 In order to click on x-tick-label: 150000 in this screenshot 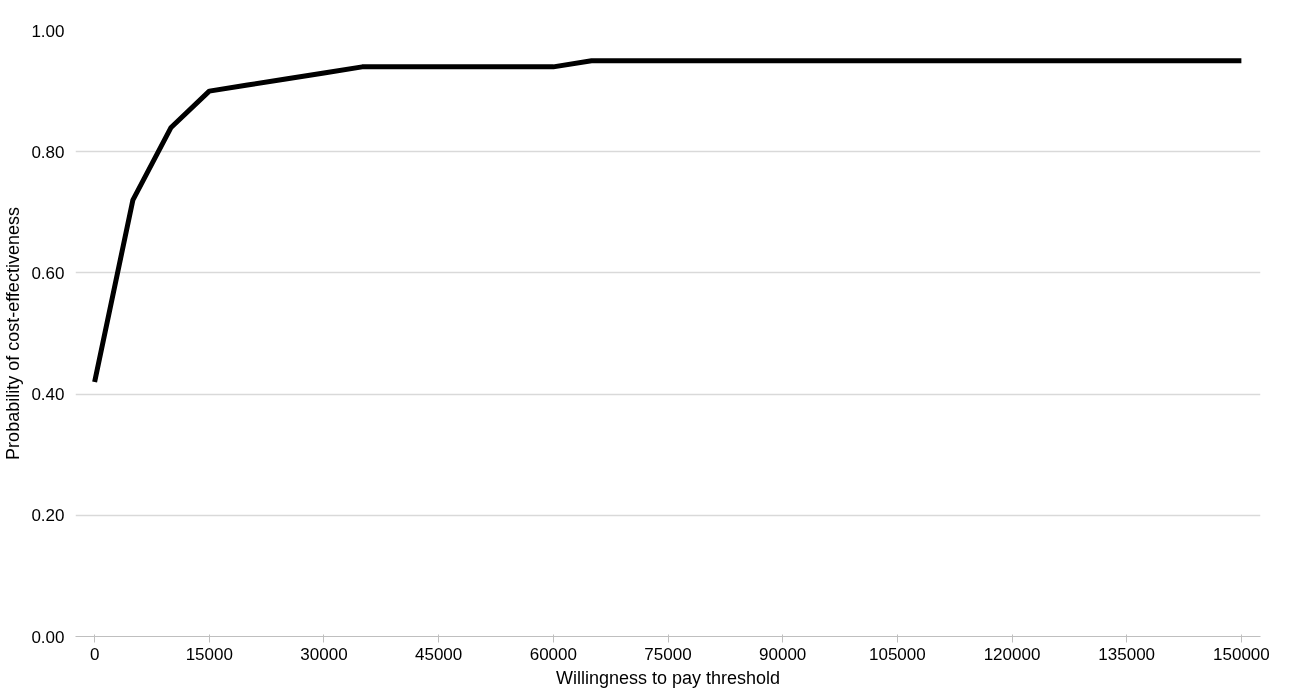, I will do `click(1241, 654)`.